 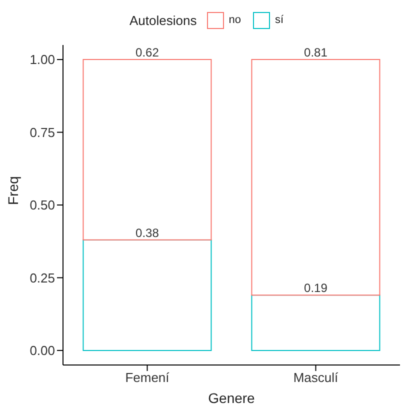 I want to click on legend-label: sí, so click(x=279, y=20).